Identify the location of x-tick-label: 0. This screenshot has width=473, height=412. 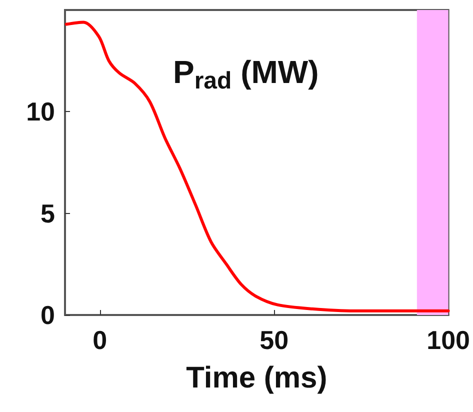
(100, 340).